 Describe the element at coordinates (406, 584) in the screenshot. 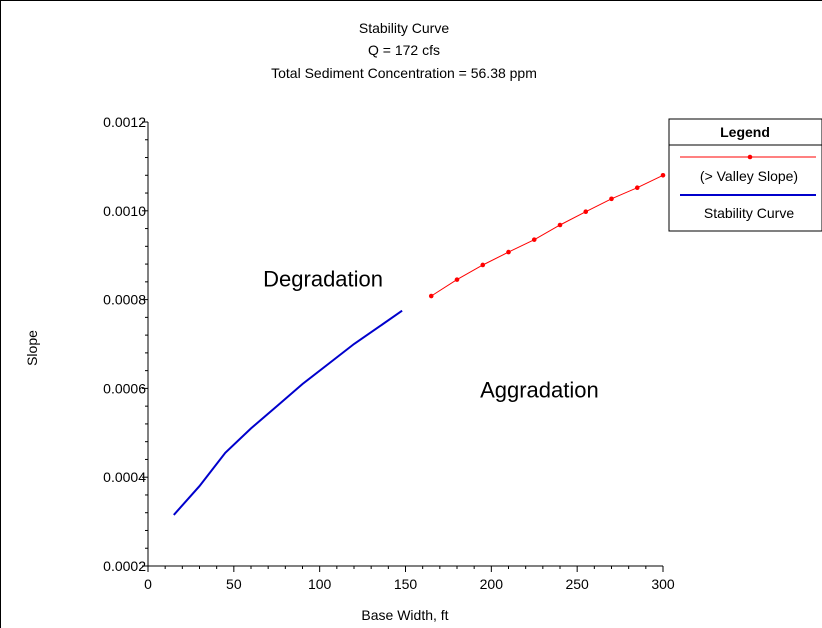

I see `x-tick-label-3: 150` at that location.